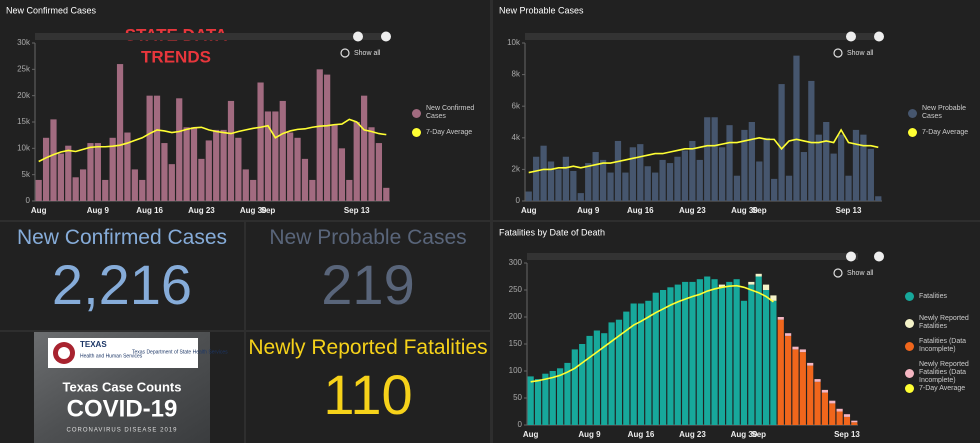  Describe the element at coordinates (518, 200) in the screenshot. I see `y-tick-label: 0` at that location.